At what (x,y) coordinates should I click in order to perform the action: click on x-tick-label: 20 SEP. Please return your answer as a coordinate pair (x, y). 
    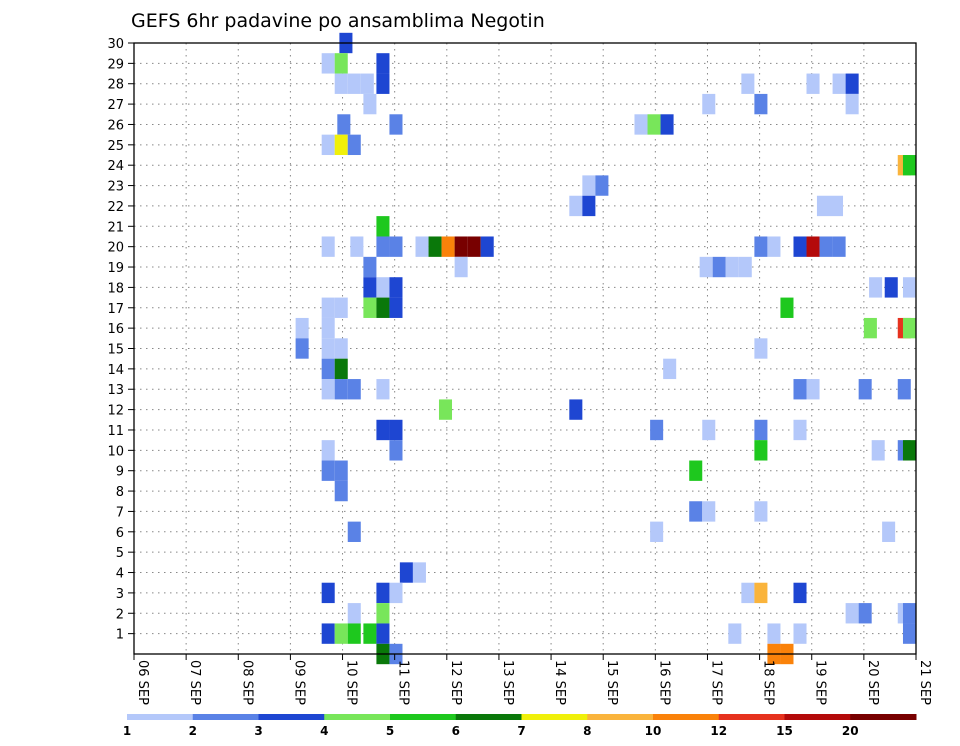
    Looking at the image, I should click on (872, 682).